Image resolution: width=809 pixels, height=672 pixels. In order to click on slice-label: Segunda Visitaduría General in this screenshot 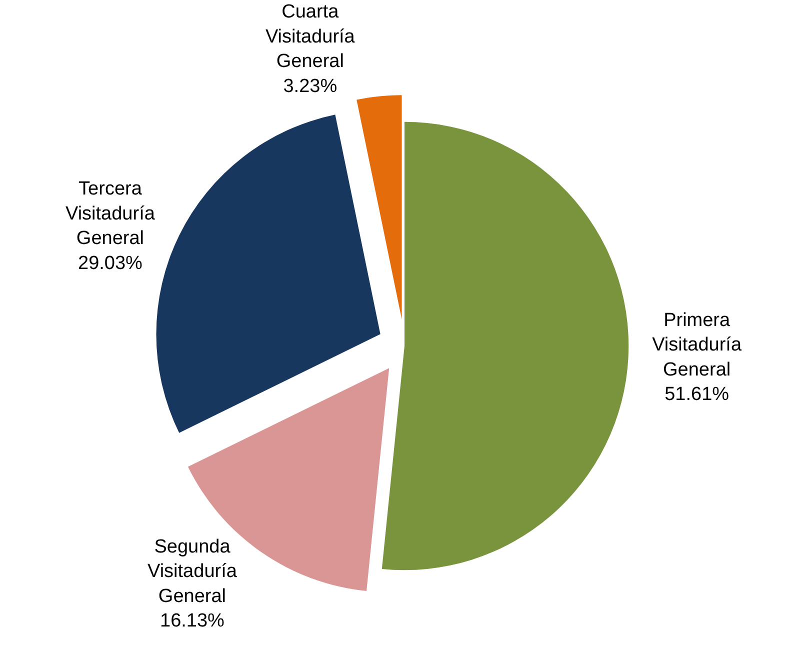, I will do `click(193, 571)`.